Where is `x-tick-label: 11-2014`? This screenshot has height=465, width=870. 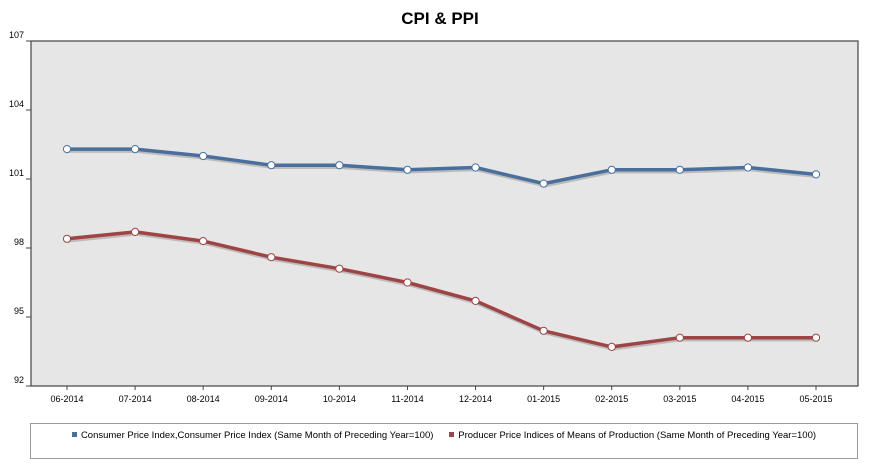
x-tick-label: 11-2014 is located at coordinates (407, 399).